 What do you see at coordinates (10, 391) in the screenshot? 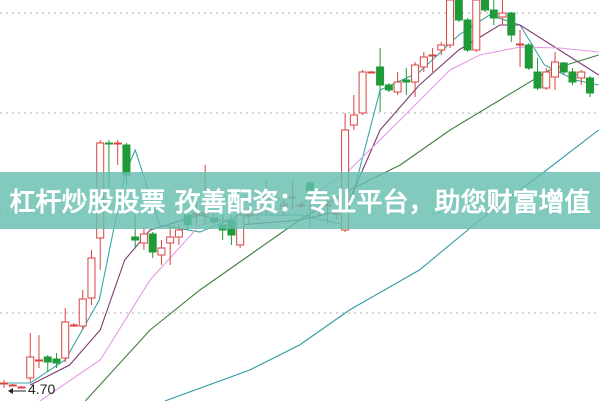
I see `low-marker-arrowhead` at bounding box center [10, 391].